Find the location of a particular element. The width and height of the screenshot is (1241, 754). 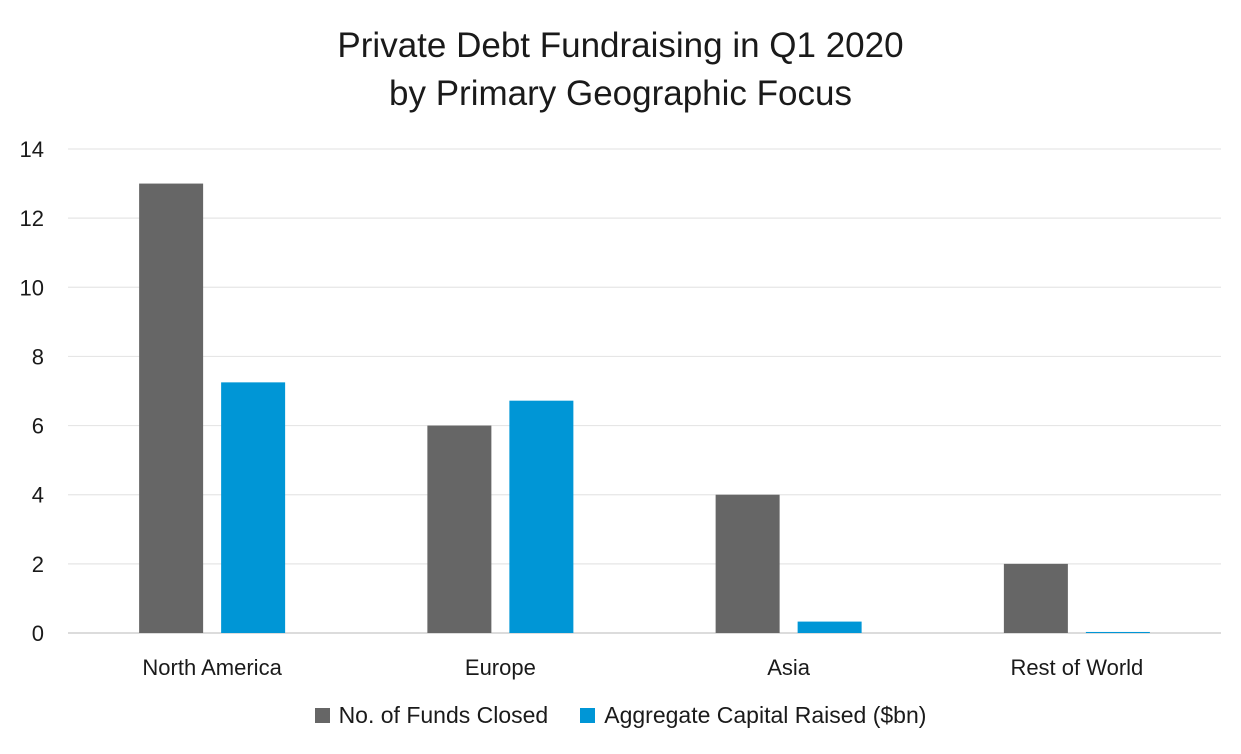

y-tick-label-0: 0 is located at coordinates (38, 633).